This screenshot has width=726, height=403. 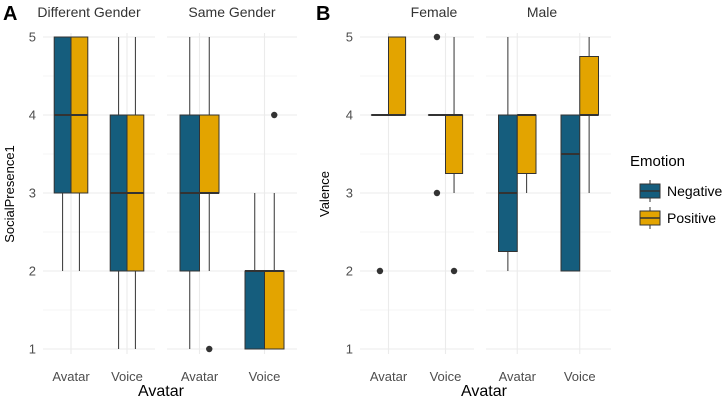 I want to click on legend-label-positive: Positive, so click(x=691, y=218).